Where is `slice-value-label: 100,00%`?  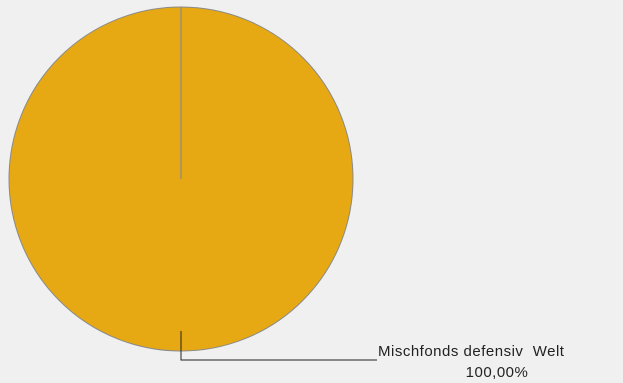
slice-value-label: 100,00% is located at coordinates (497, 372).